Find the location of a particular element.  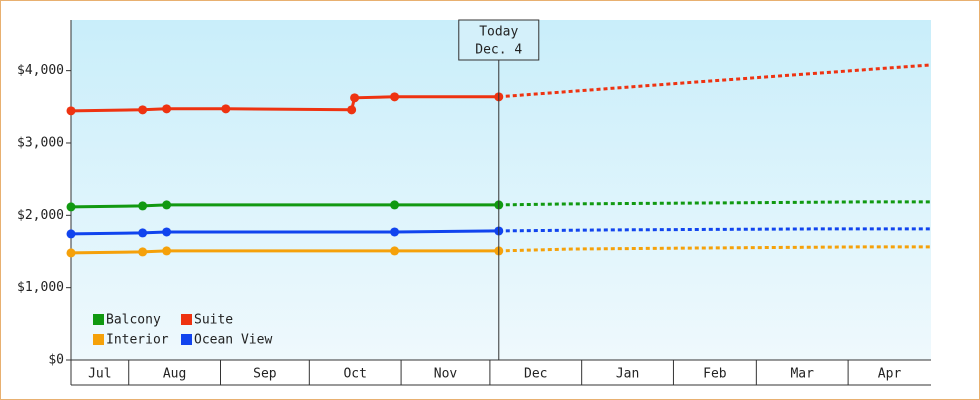

x-tick-label: Apr is located at coordinates (890, 374).